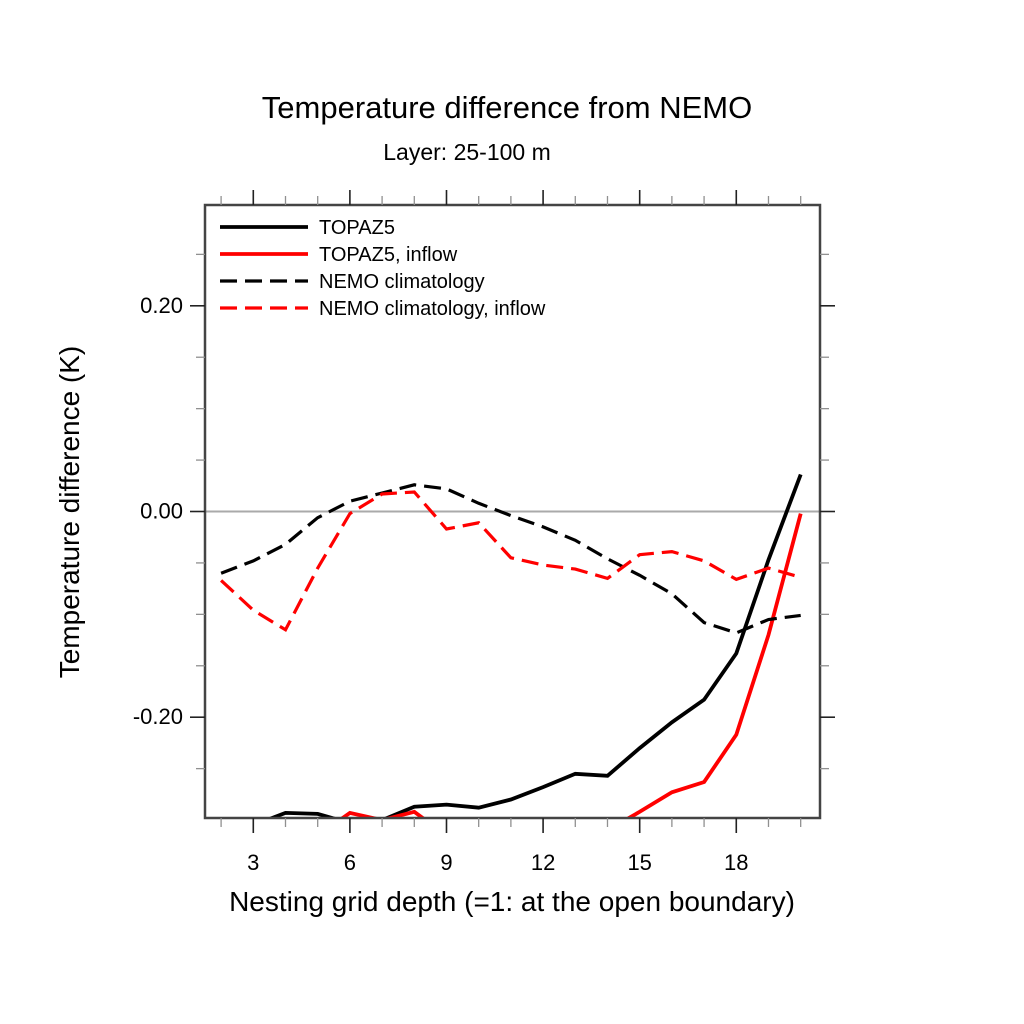 The width and height of the screenshot is (1024, 1024). Describe the element at coordinates (253, 862) in the screenshot. I see `x-tick-label: 3` at that location.